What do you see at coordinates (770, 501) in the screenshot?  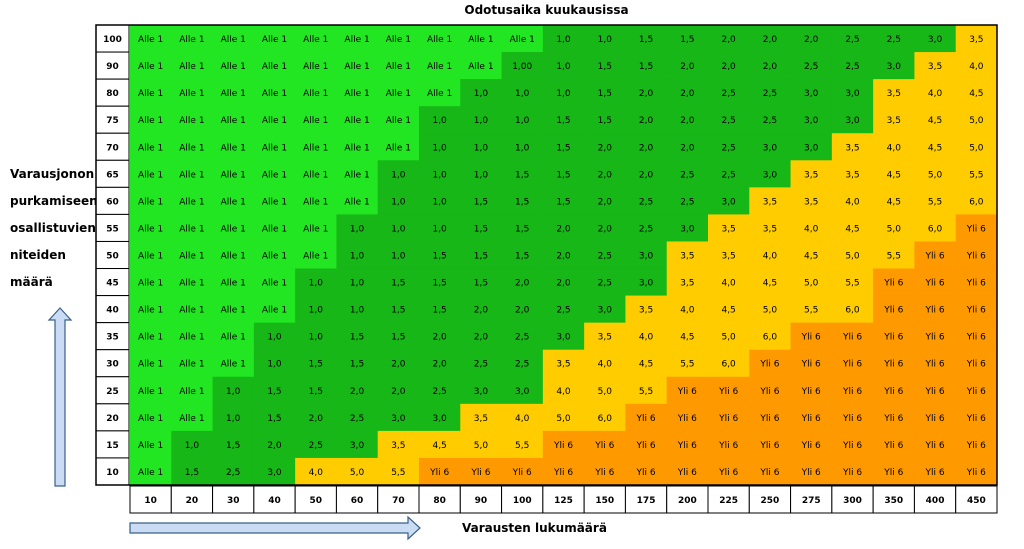 I see `x-tick-label: 250` at bounding box center [770, 501].